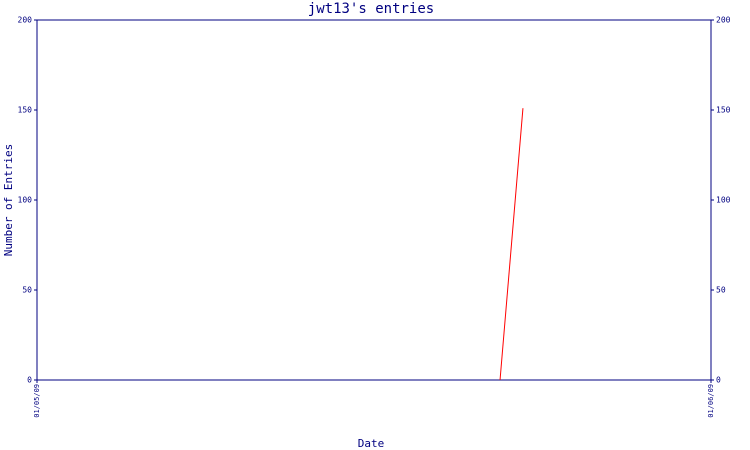 The image size is (750, 450). What do you see at coordinates (25, 20) in the screenshot?
I see `y-tick-label: 200` at bounding box center [25, 20].